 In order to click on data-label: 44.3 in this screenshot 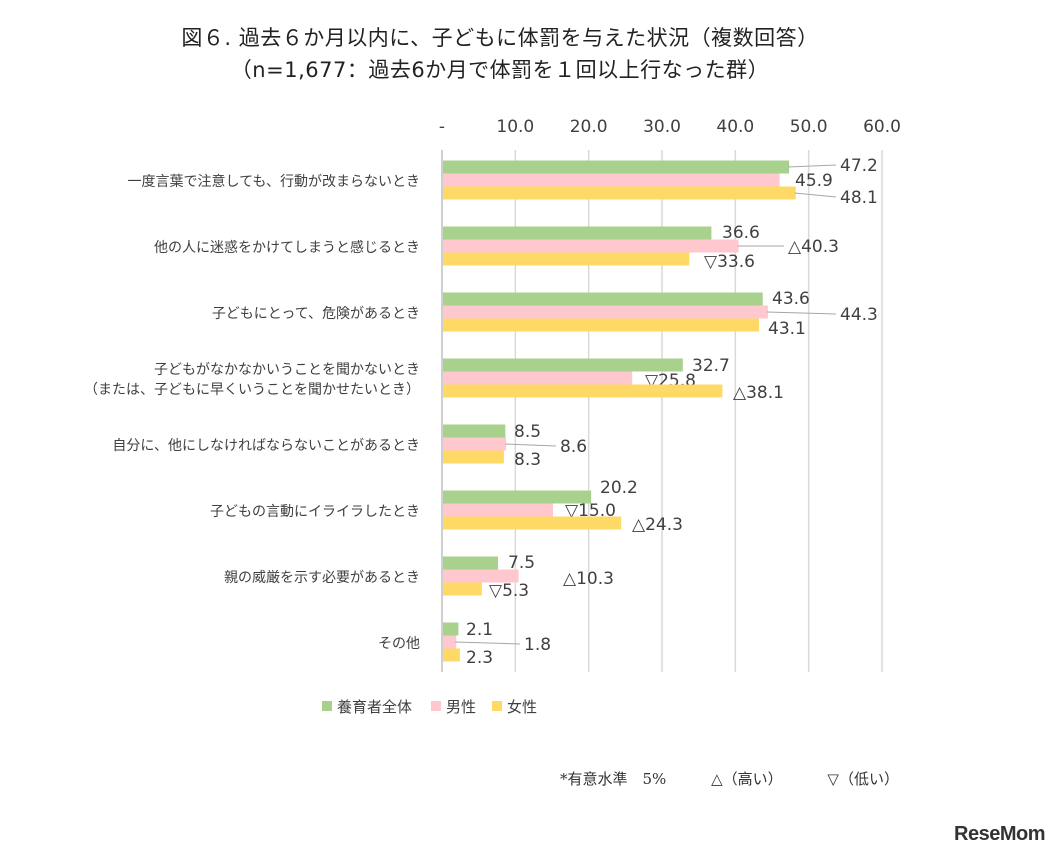, I will do `click(859, 315)`.